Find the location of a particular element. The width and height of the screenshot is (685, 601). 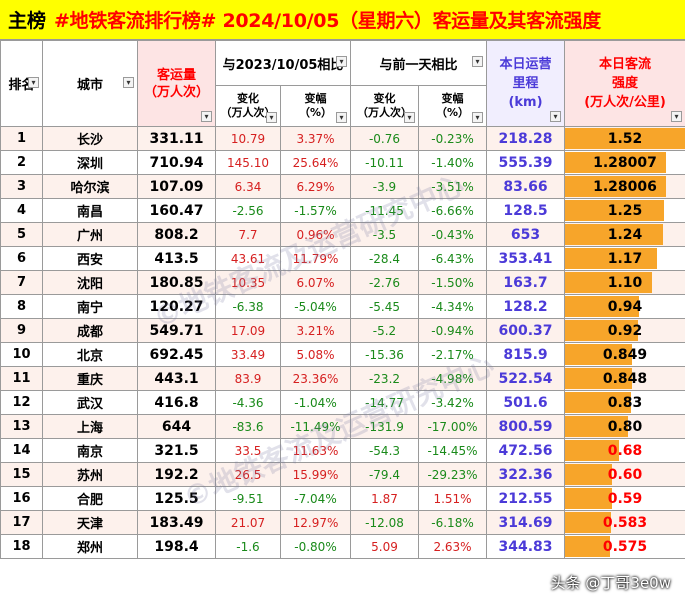

intensity-cell: 1.10 is located at coordinates (624, 282).